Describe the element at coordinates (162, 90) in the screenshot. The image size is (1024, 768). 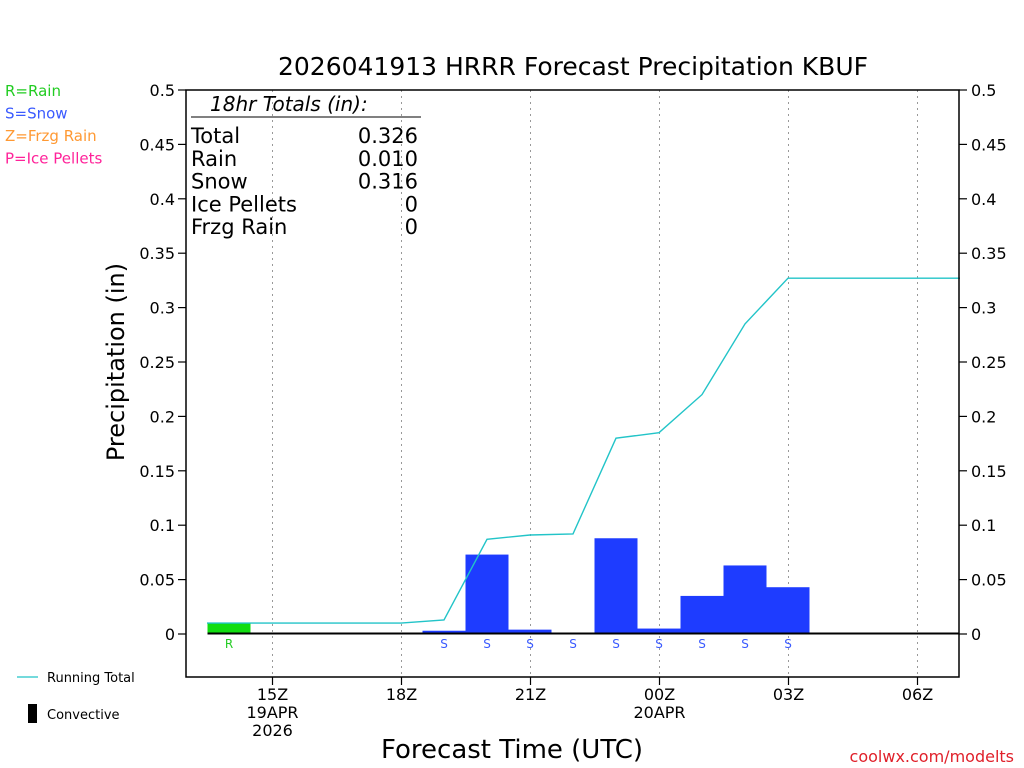
I see `y-tick-label-left: 0.5` at that location.